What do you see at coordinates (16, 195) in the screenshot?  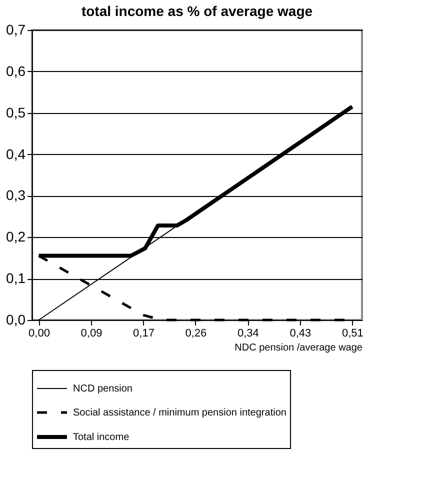 I see `y-tick-label: 0,3` at bounding box center [16, 195].